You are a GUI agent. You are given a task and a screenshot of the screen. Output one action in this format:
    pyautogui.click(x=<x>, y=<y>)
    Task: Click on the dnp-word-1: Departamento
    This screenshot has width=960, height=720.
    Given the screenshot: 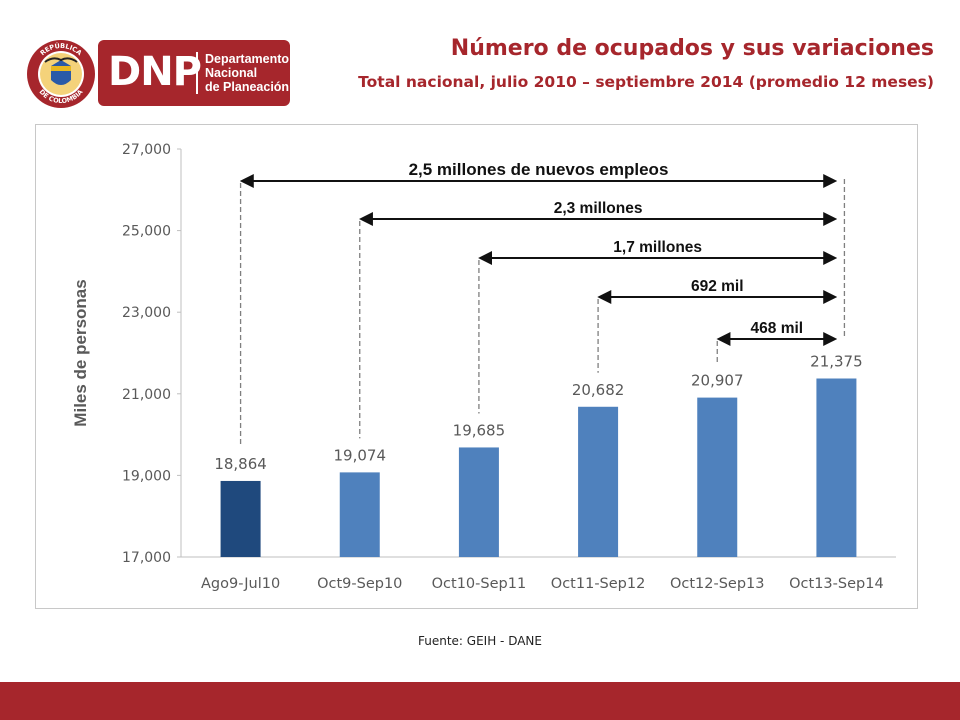 What is the action you would take?
    pyautogui.click(x=247, y=59)
    